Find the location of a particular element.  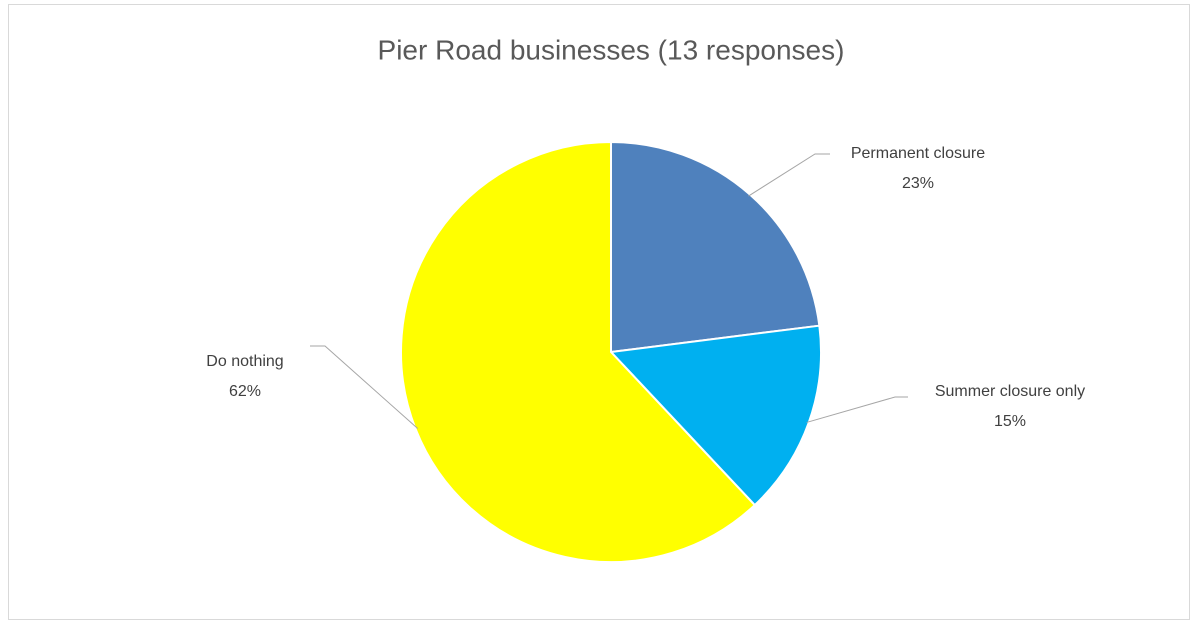

data-label-value: 62% is located at coordinates (245, 391).